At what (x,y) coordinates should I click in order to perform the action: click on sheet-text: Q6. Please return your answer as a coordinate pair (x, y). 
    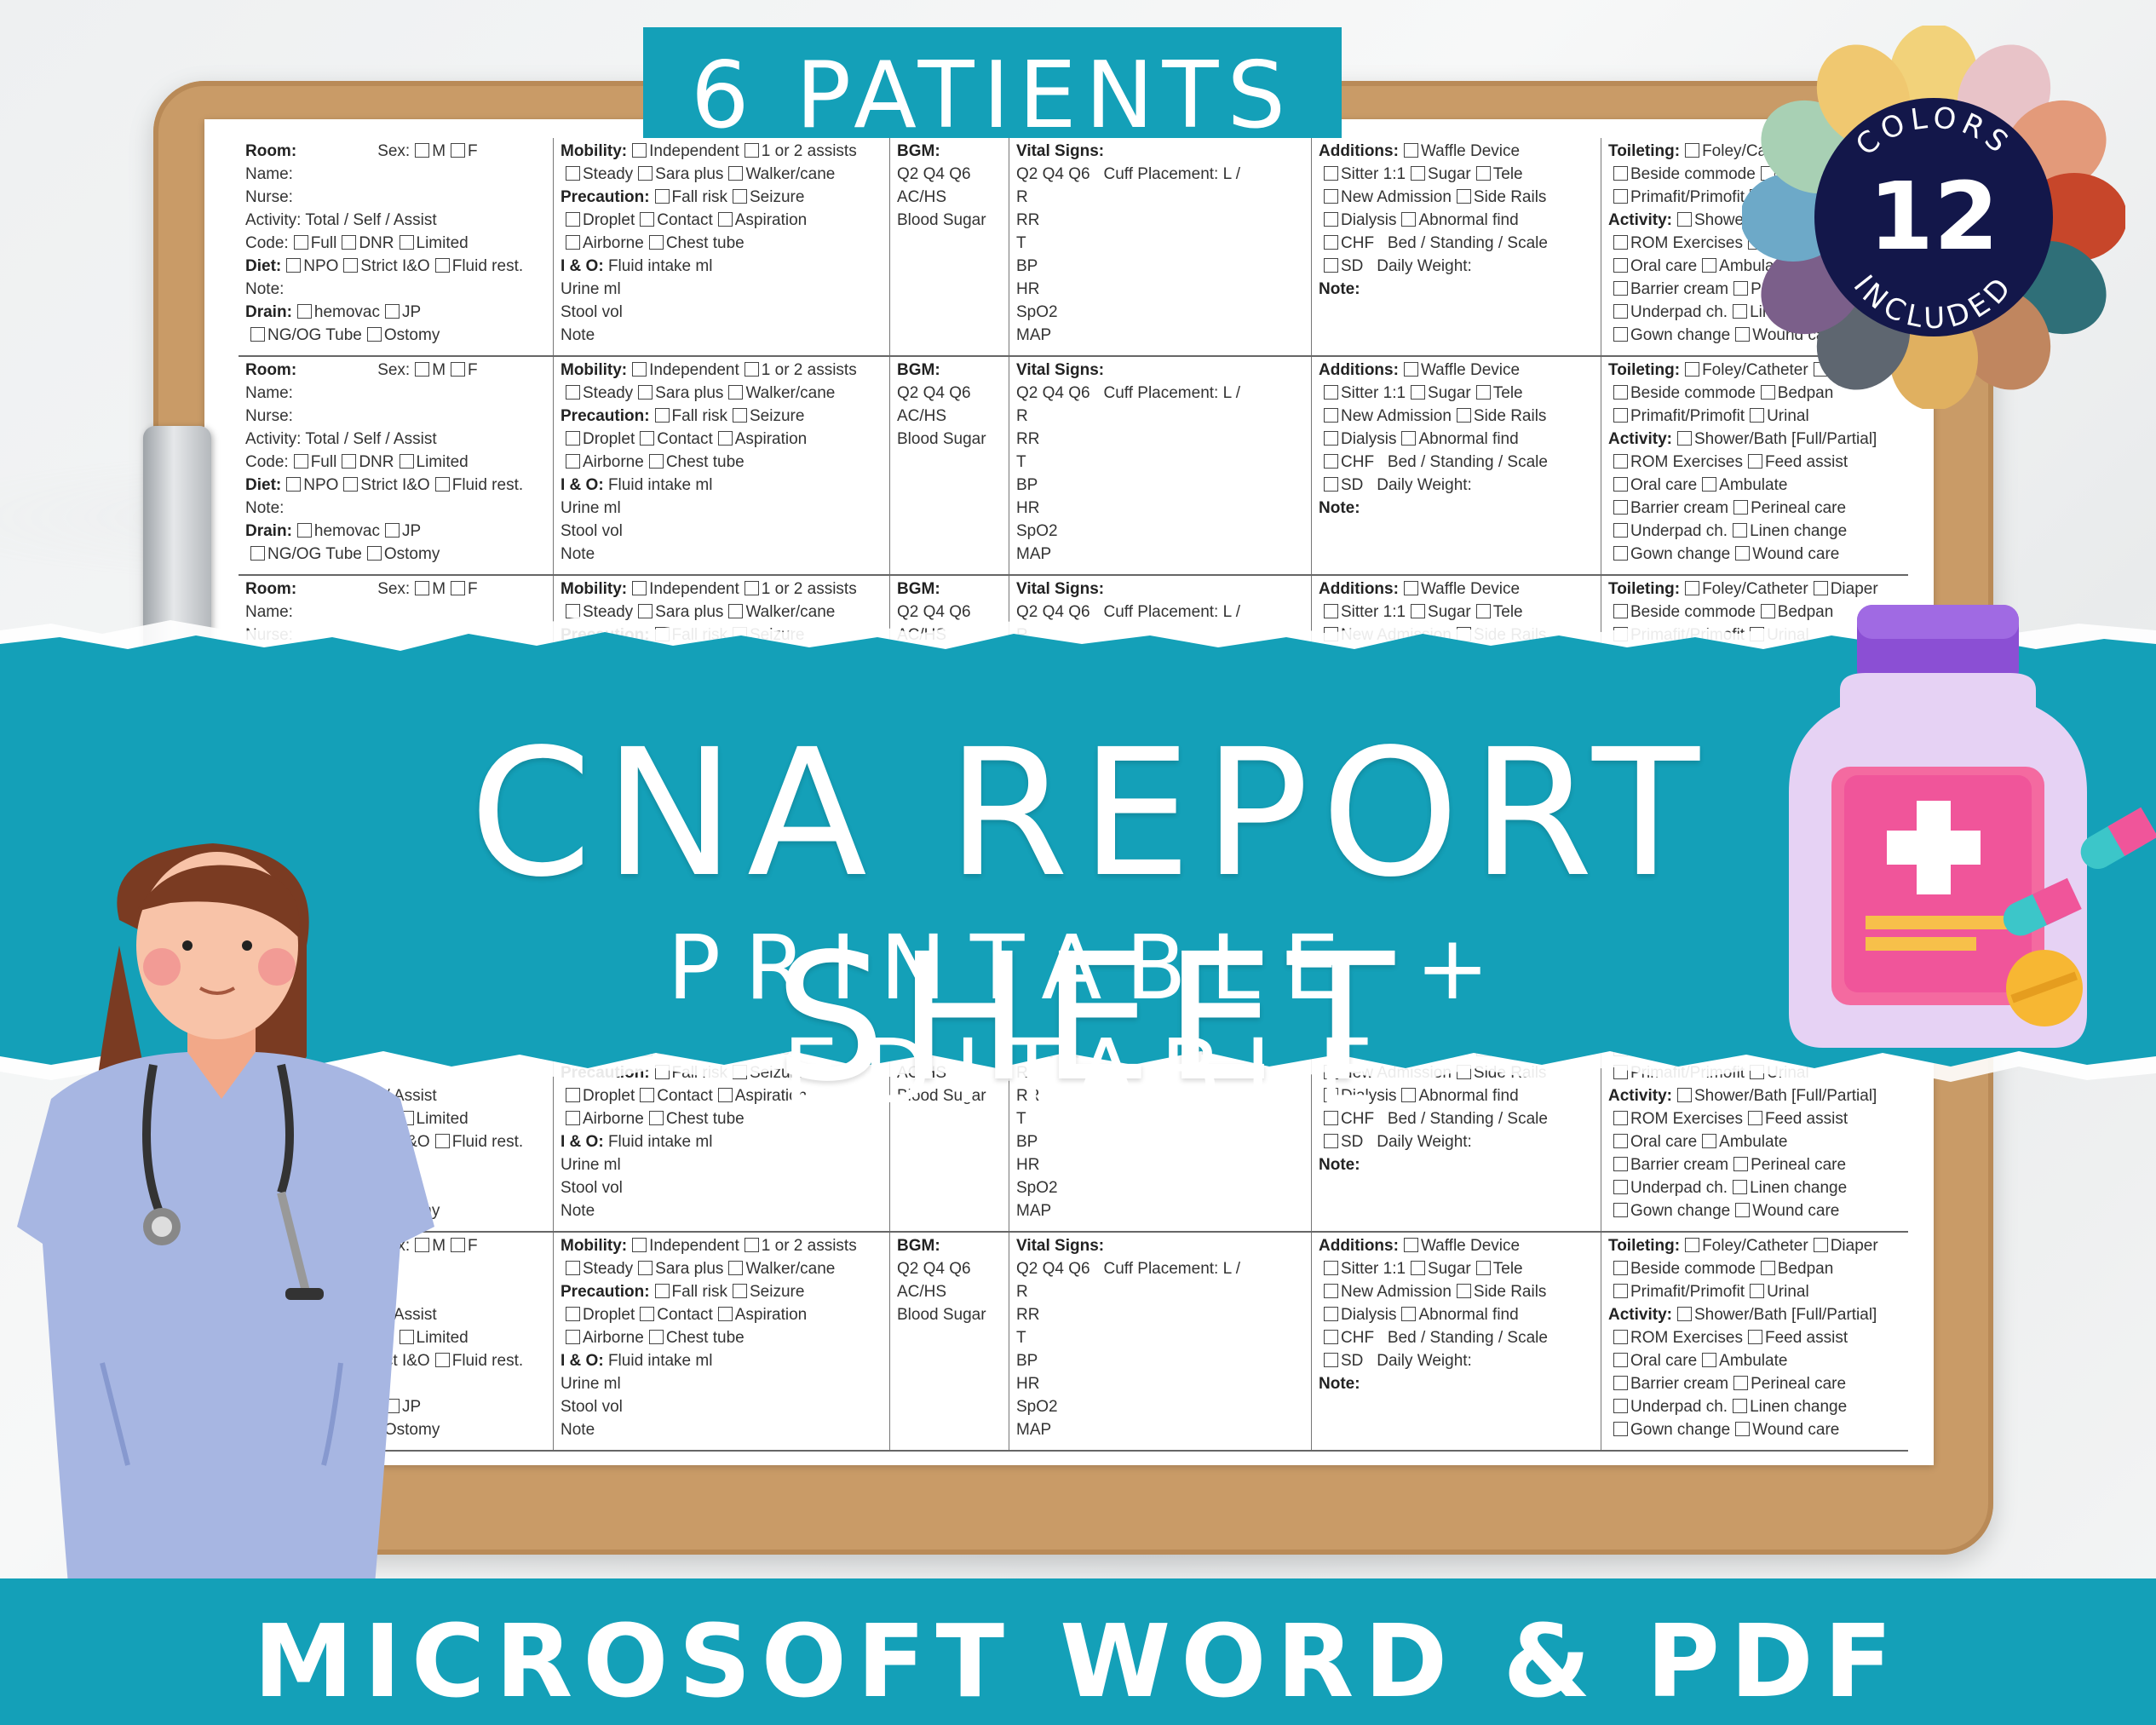
    Looking at the image, I should click on (960, 393).